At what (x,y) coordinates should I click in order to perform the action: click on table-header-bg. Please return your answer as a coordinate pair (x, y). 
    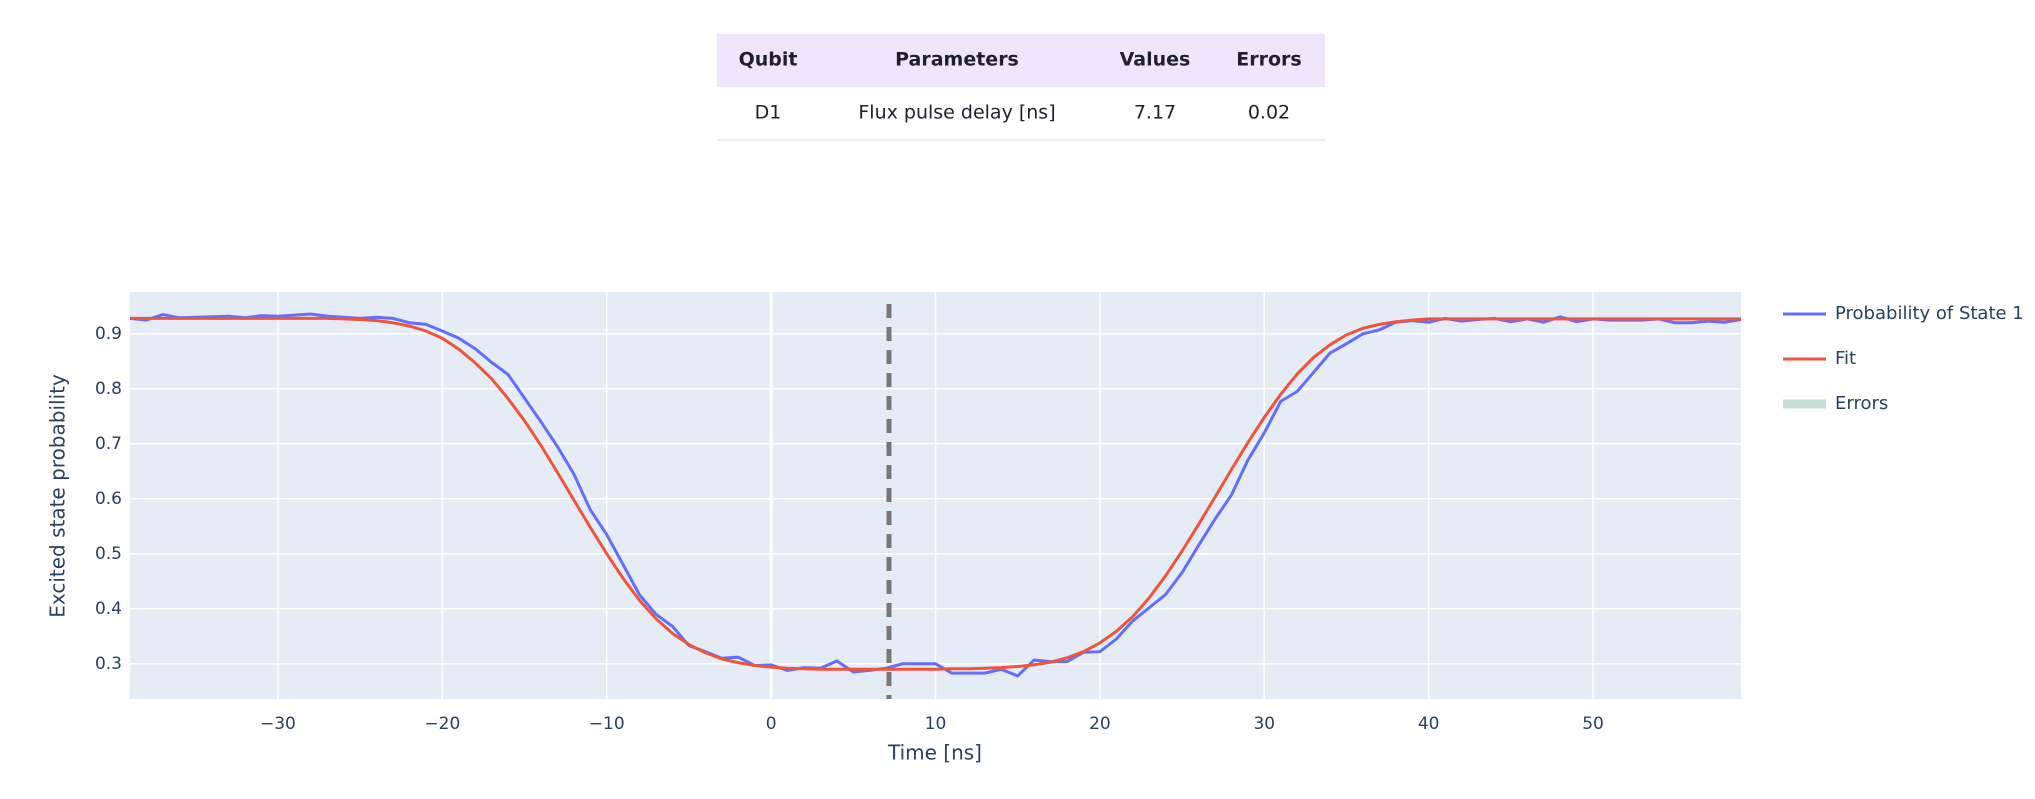
    Looking at the image, I should click on (1021, 60).